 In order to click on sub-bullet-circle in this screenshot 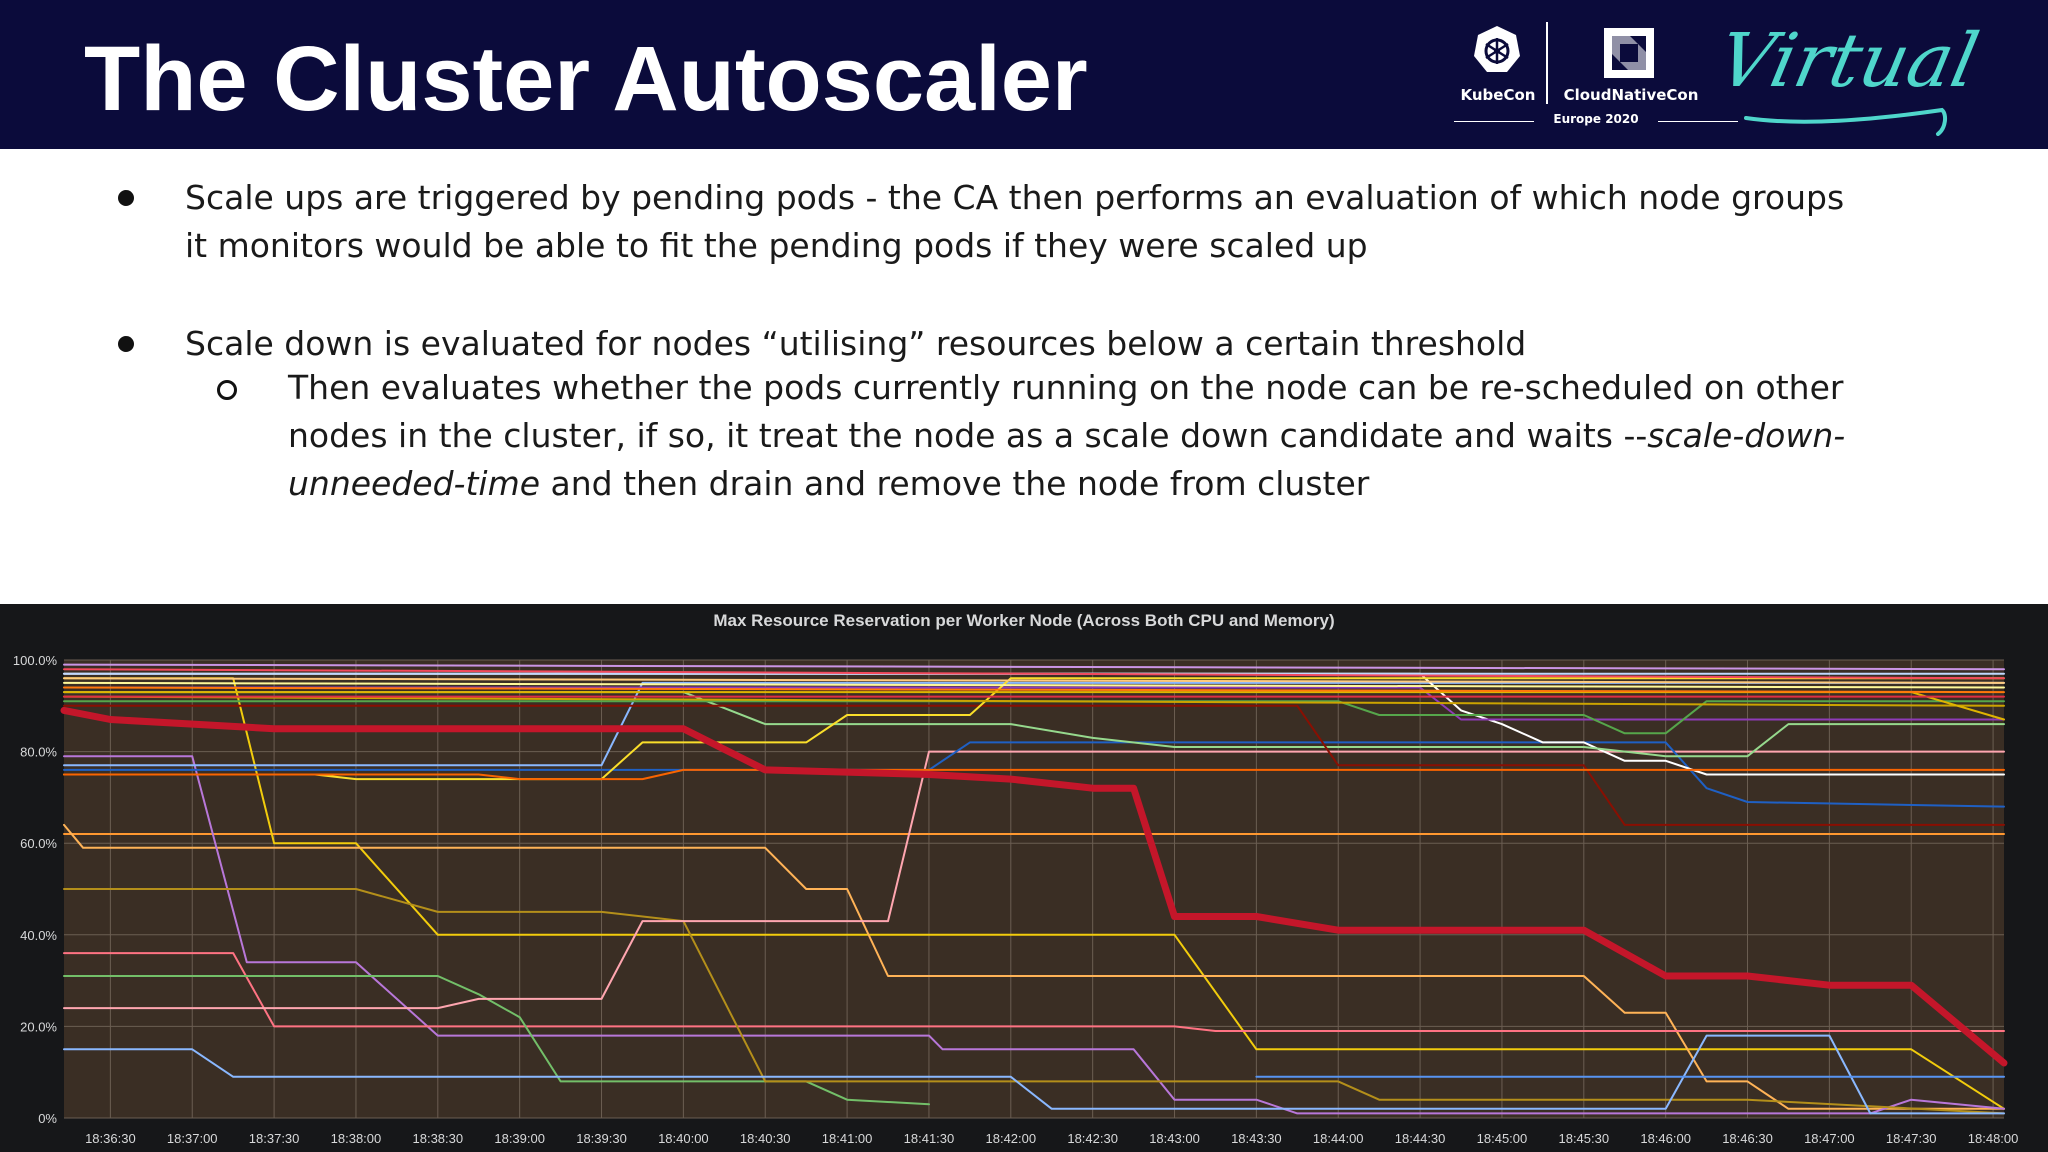, I will do `click(227, 390)`.